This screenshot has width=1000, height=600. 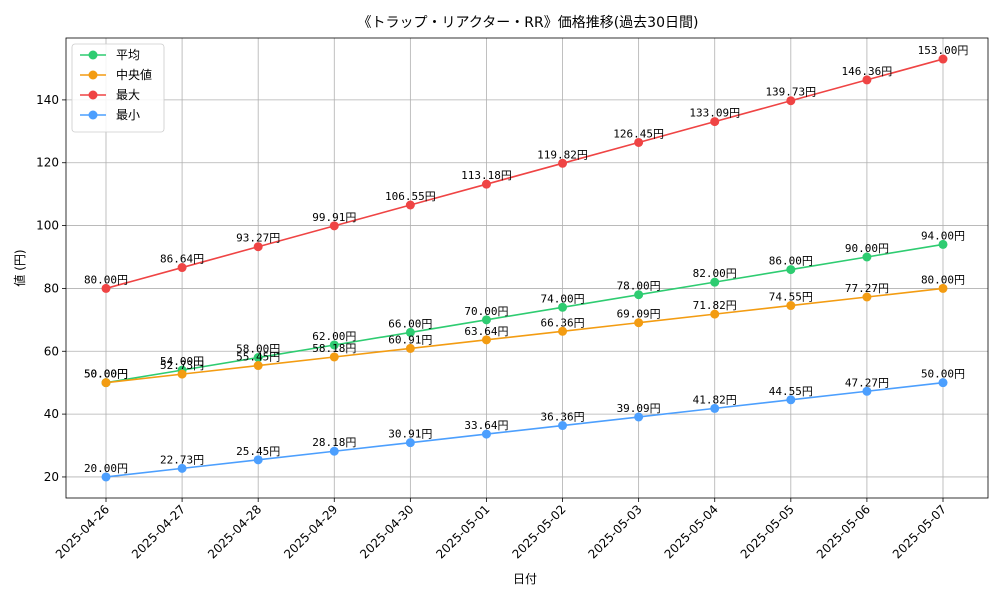 What do you see at coordinates (182, 259) in the screenshot?
I see `data-label: 86.64円` at bounding box center [182, 259].